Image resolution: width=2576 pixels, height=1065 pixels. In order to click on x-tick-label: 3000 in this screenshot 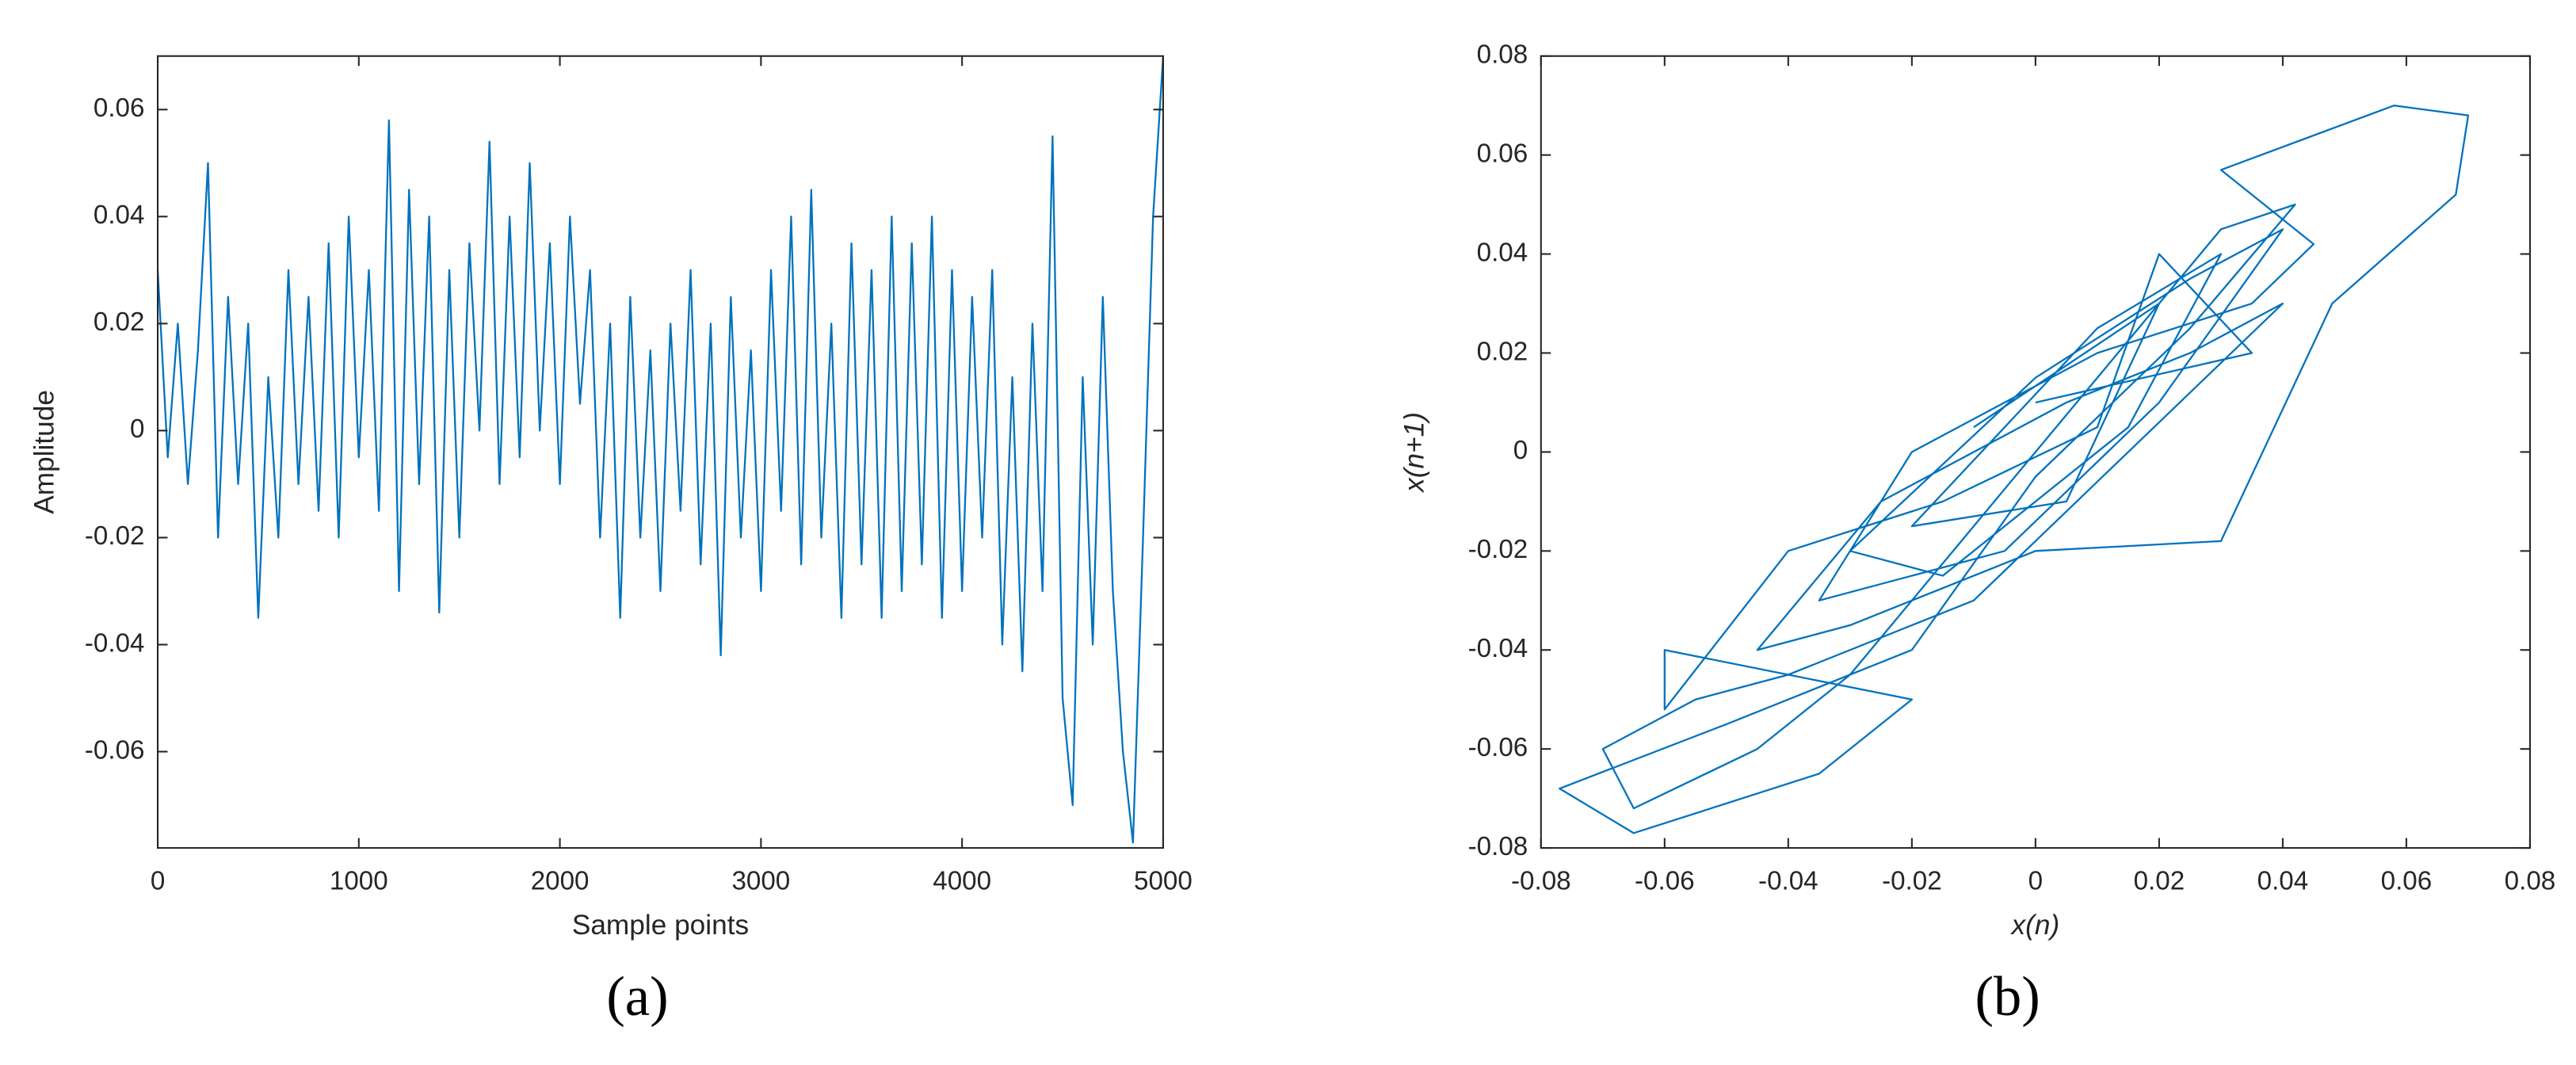, I will do `click(760, 880)`.